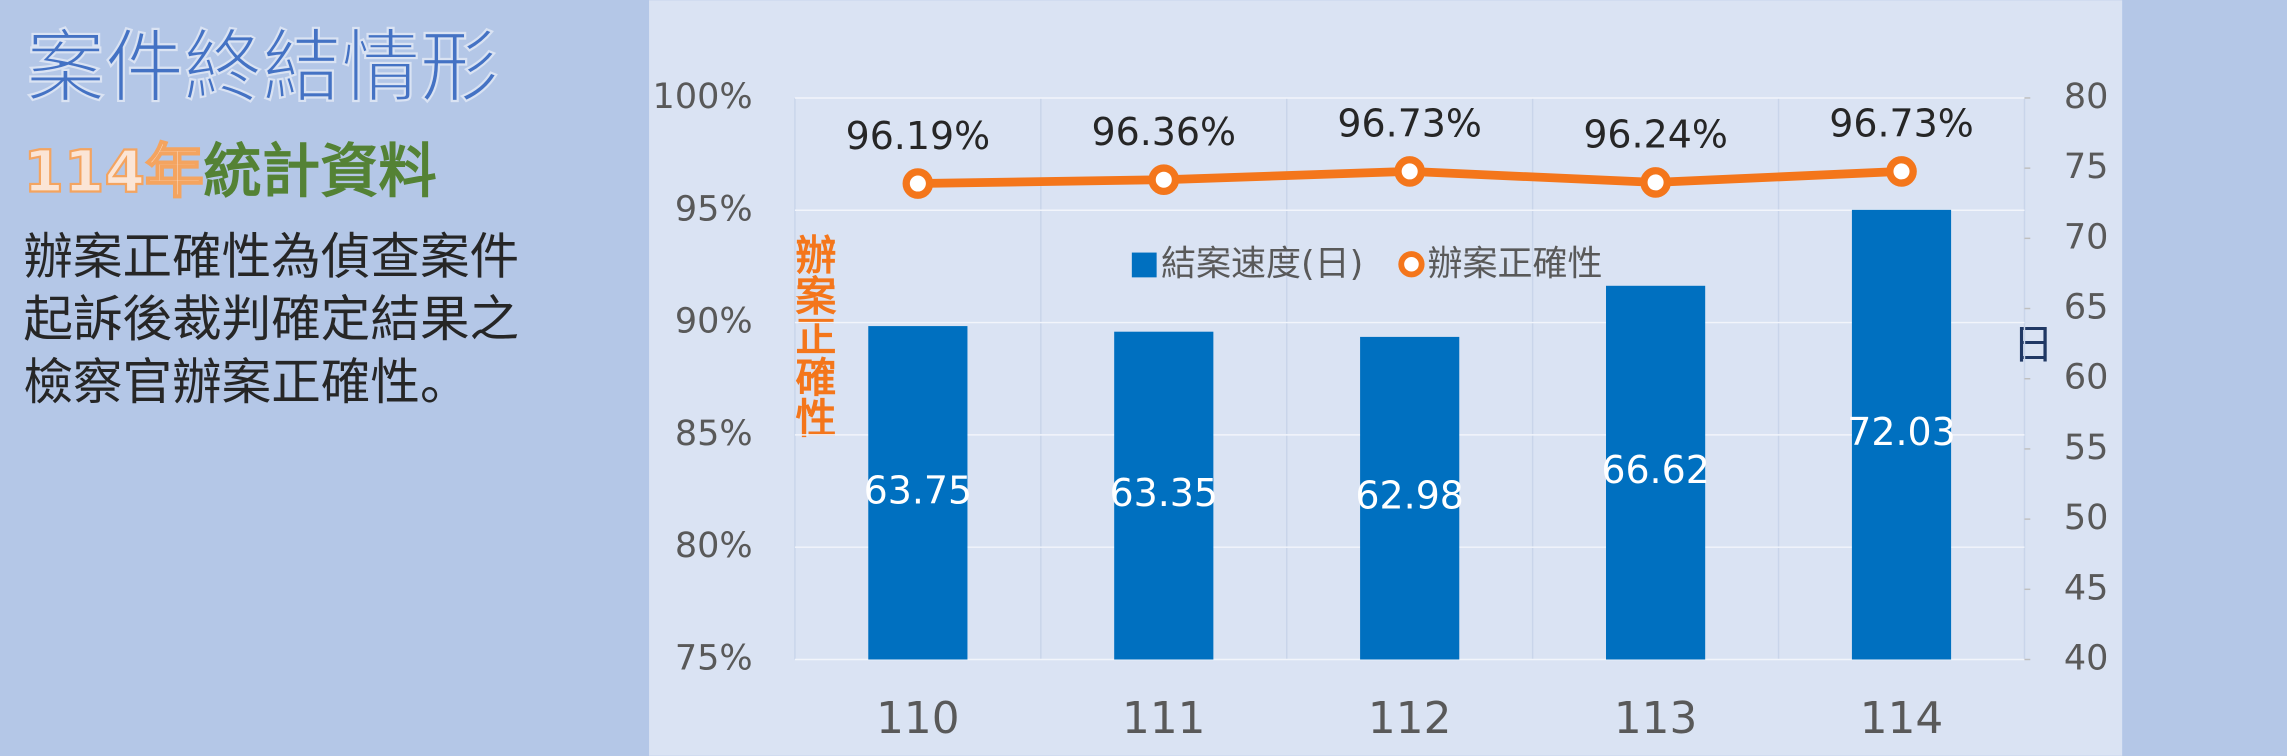 The image size is (2287, 756). Describe the element at coordinates (918, 136) in the screenshot. I see `line-value-label: 96.19%` at that location.